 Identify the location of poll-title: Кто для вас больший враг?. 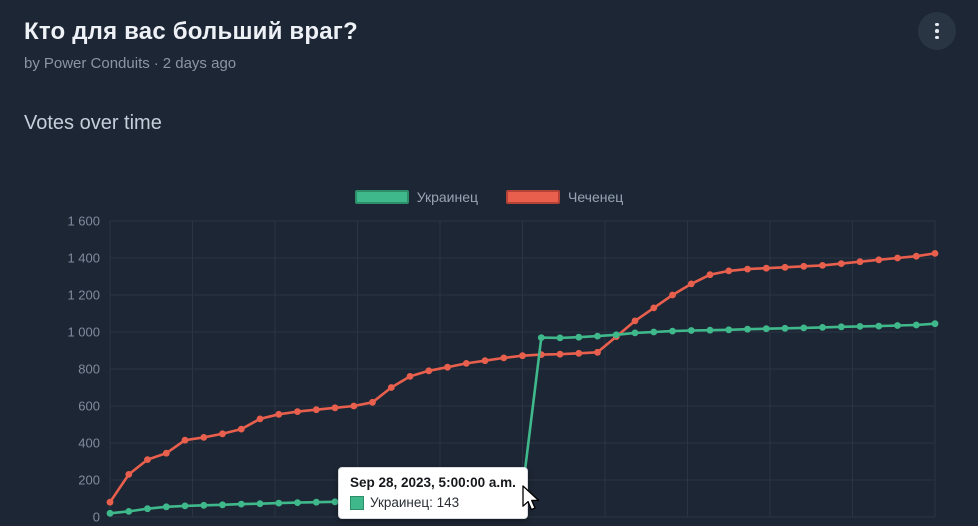
(191, 31).